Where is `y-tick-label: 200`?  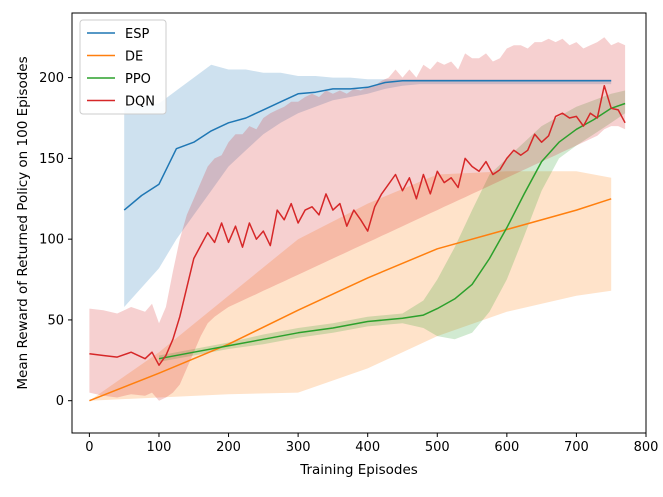
y-tick-label: 200 is located at coordinates (51, 78).